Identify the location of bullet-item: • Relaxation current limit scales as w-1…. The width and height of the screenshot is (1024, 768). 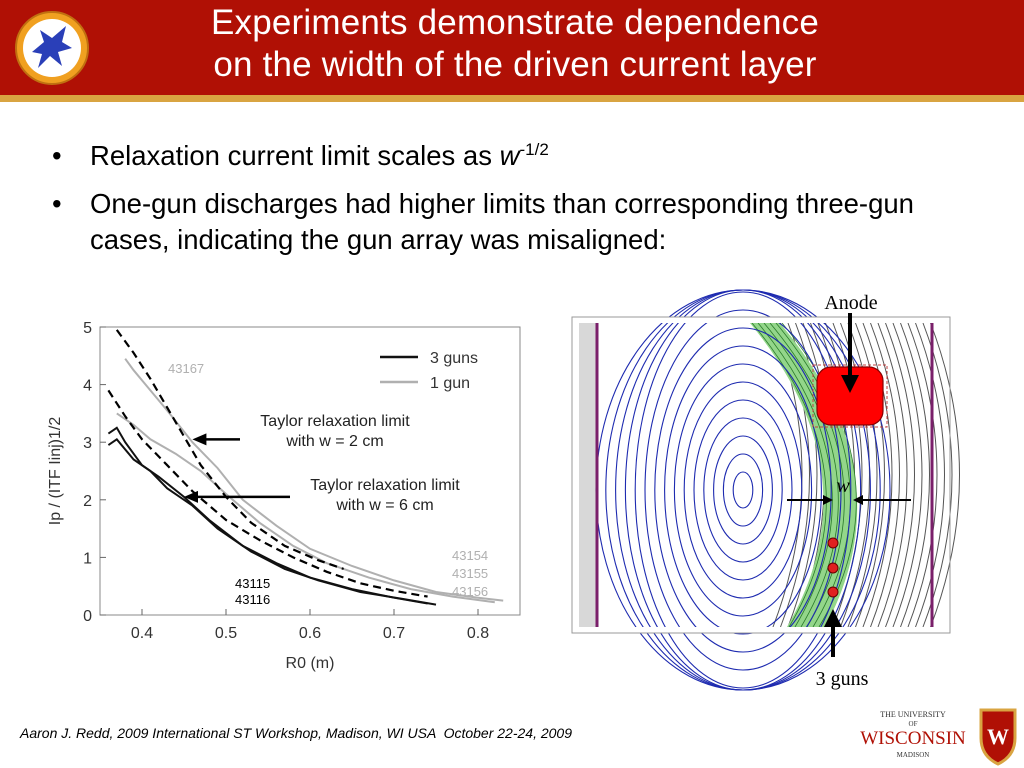
(300, 155).